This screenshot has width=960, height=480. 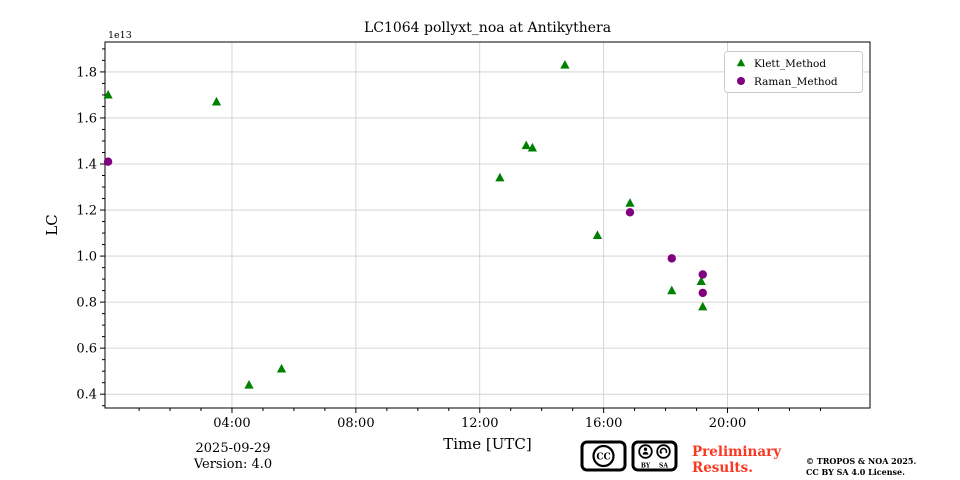 I want to click on svg-text: 04:00, so click(x=231, y=423).